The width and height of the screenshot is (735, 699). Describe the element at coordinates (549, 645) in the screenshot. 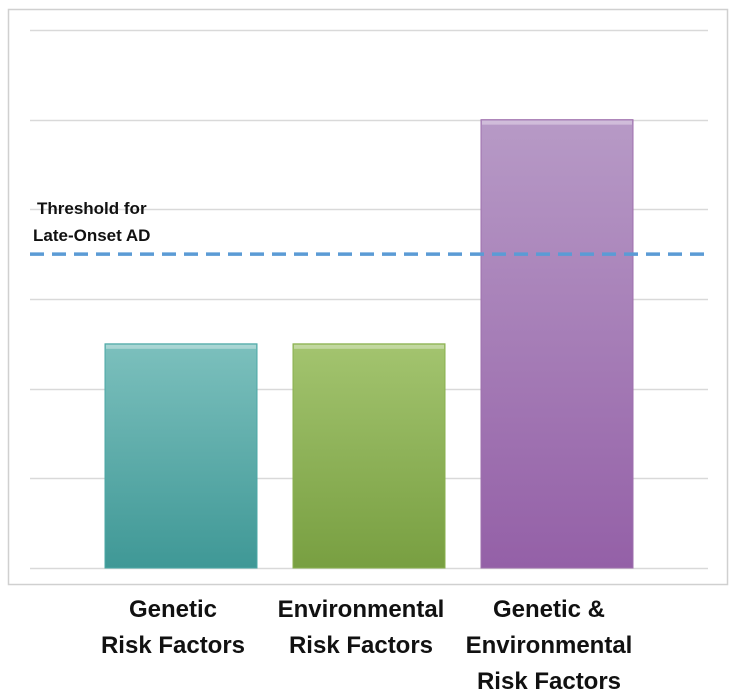

I see `category-label-3: Genetic & Environmental Risk Factors` at that location.